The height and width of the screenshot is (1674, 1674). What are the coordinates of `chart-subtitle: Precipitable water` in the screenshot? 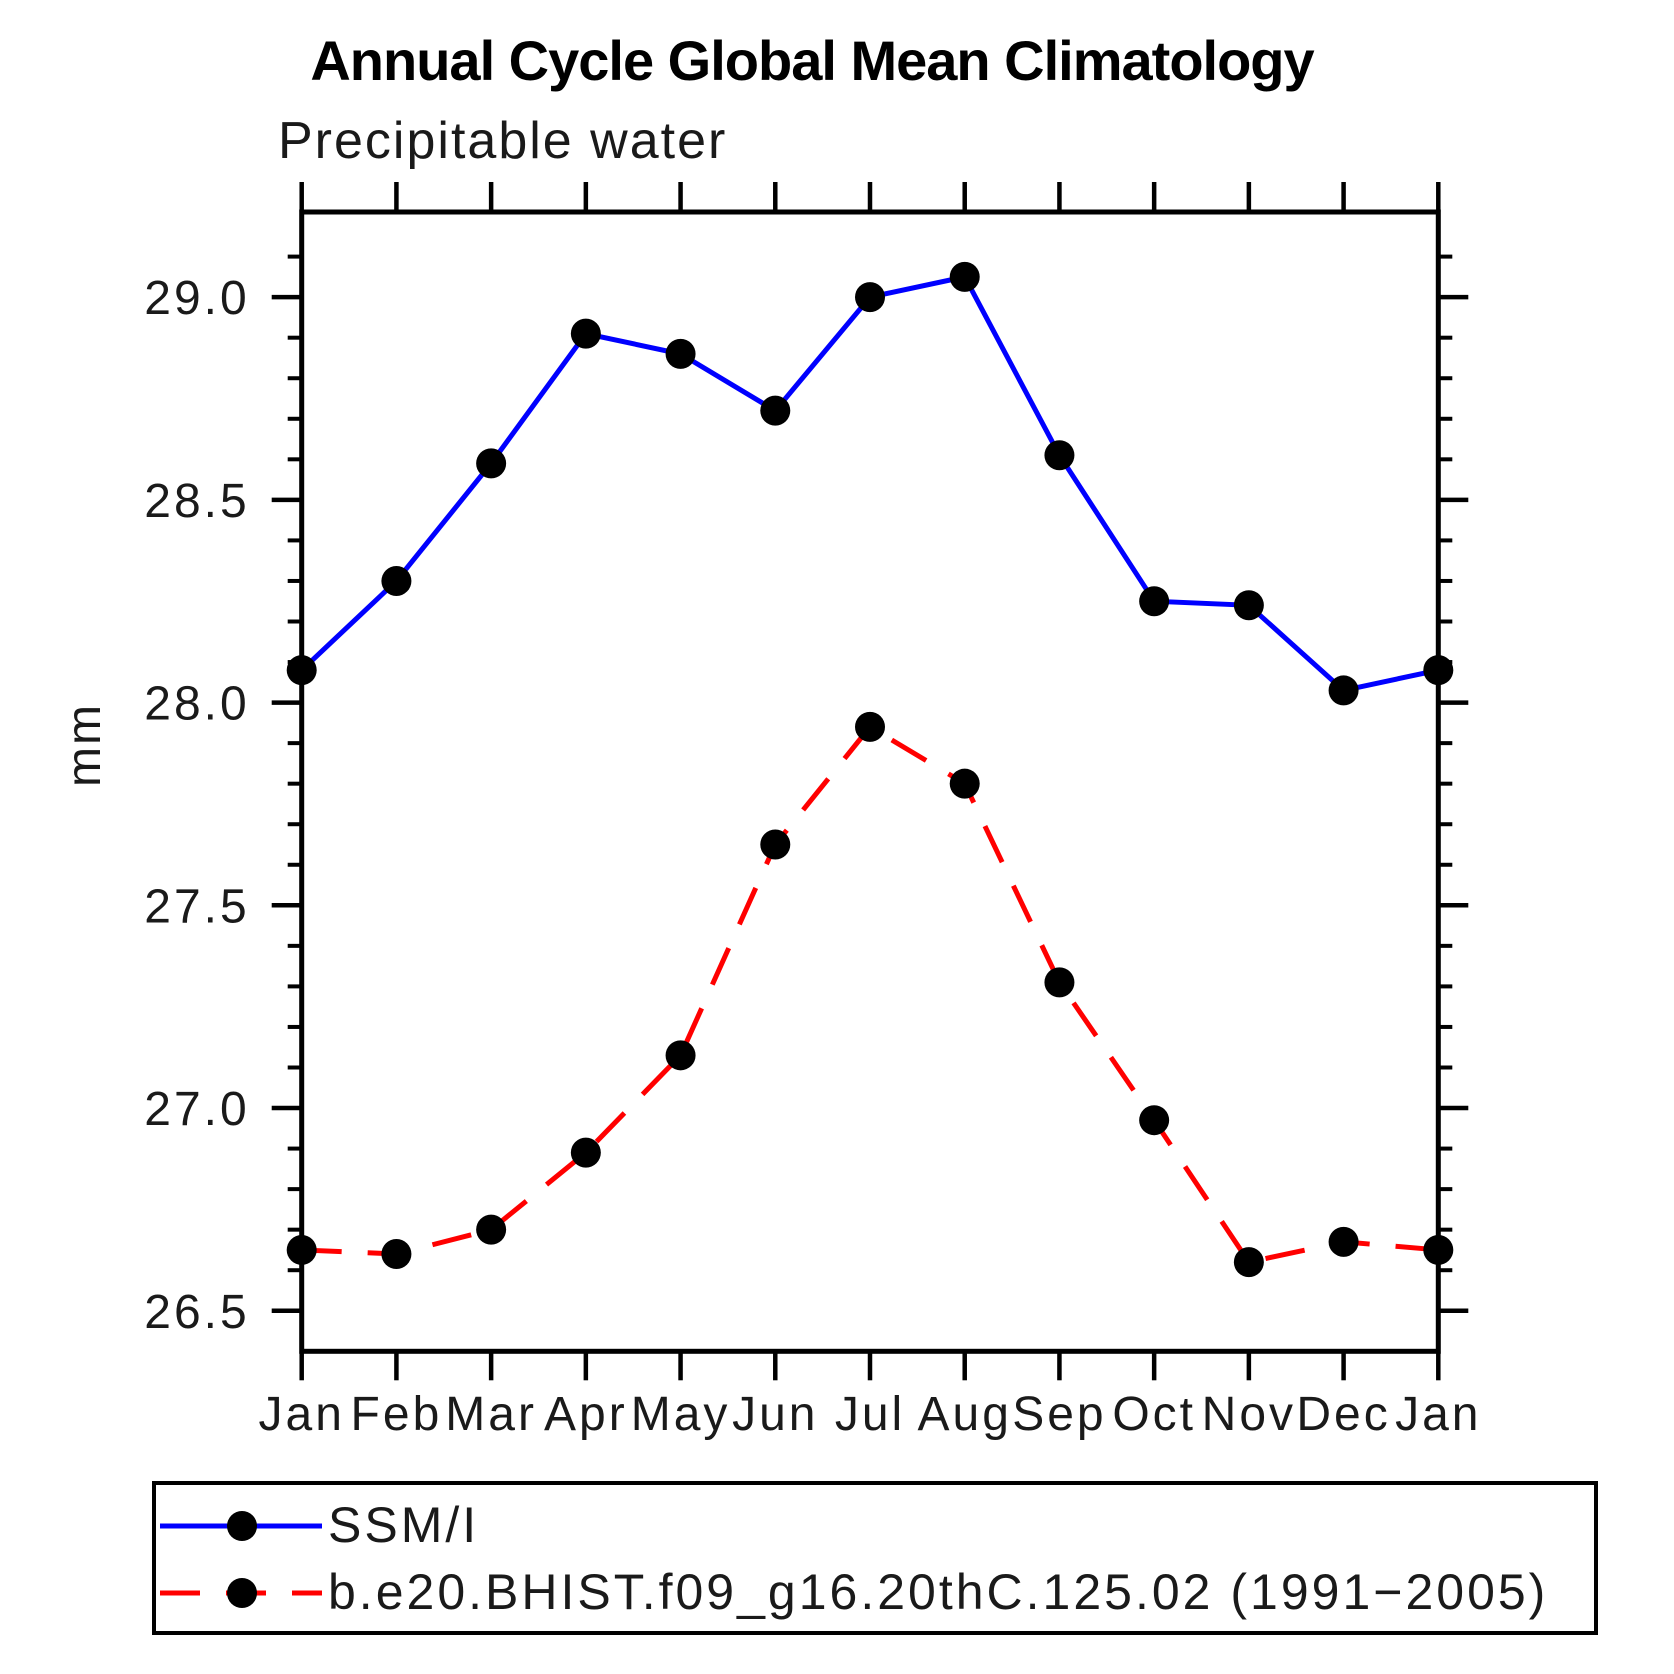 It's located at (502, 141).